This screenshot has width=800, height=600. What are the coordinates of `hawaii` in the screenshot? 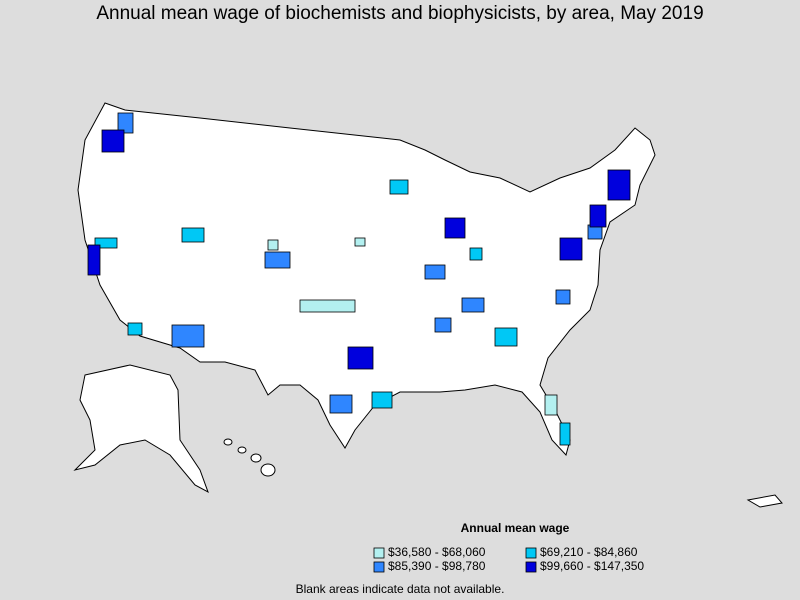 It's located at (249, 457).